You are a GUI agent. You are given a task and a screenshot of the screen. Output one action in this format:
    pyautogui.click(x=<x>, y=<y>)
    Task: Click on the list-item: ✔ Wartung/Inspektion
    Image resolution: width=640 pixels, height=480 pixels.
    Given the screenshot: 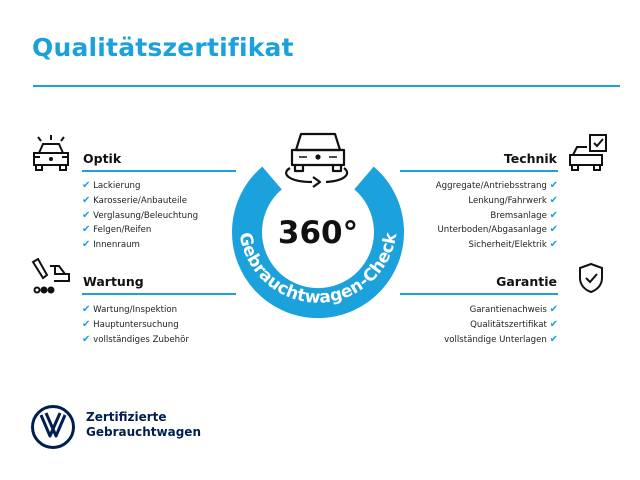 What is the action you would take?
    pyautogui.click(x=130, y=309)
    